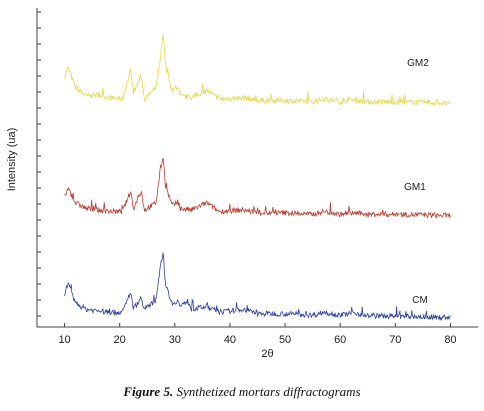 The height and width of the screenshot is (411, 484). Describe the element at coordinates (257, 286) in the screenshot. I see `series-line-cm` at that location.